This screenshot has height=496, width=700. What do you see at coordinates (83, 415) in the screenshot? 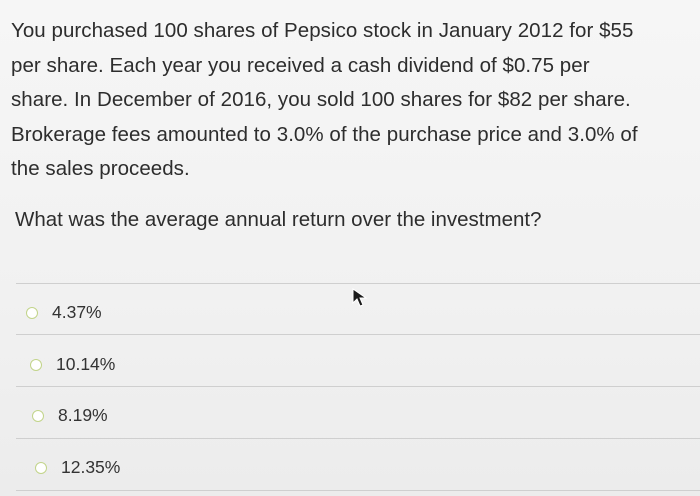
I see `answer-option-label: 8.19%` at bounding box center [83, 415].